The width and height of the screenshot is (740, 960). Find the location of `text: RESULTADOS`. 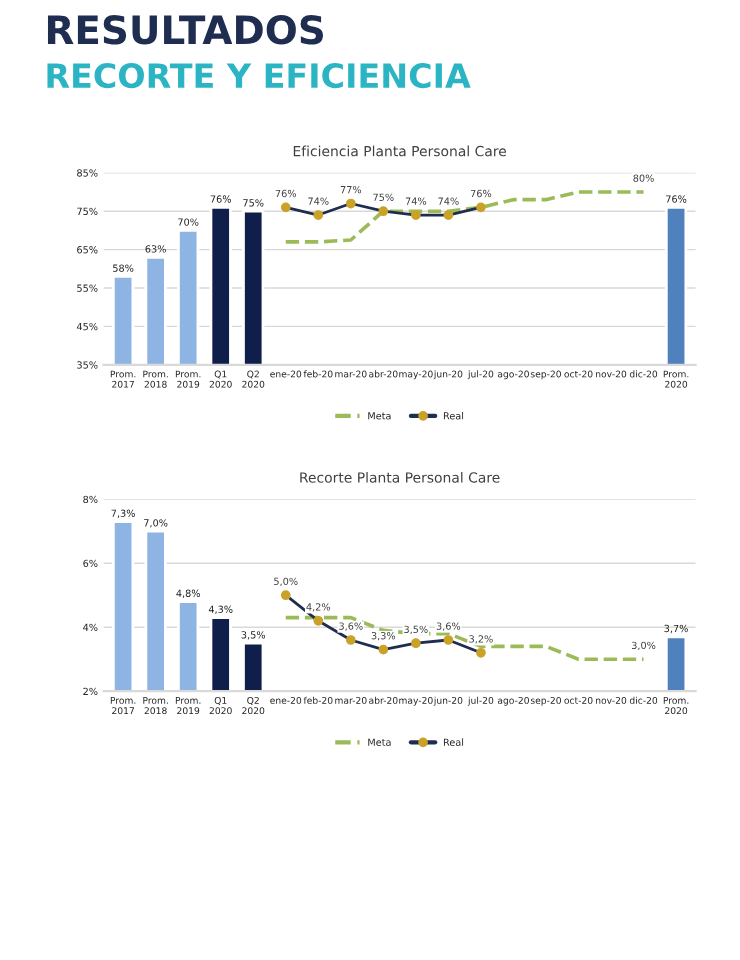

text: RESULTADOS is located at coordinates (185, 30).